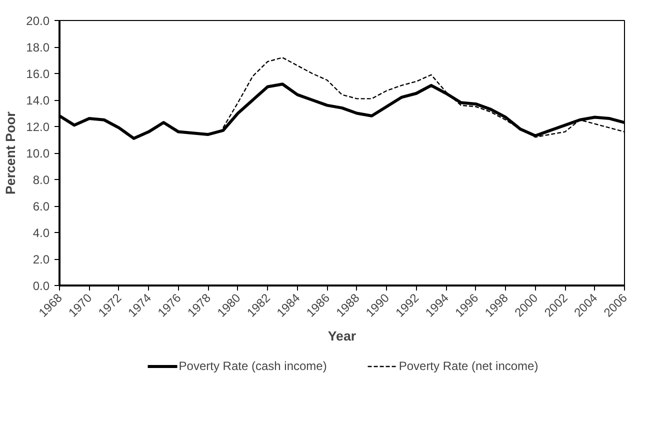 Image resolution: width=646 pixels, height=437 pixels. What do you see at coordinates (41, 233) in the screenshot?
I see `y-tick-label: 4.0` at bounding box center [41, 233].